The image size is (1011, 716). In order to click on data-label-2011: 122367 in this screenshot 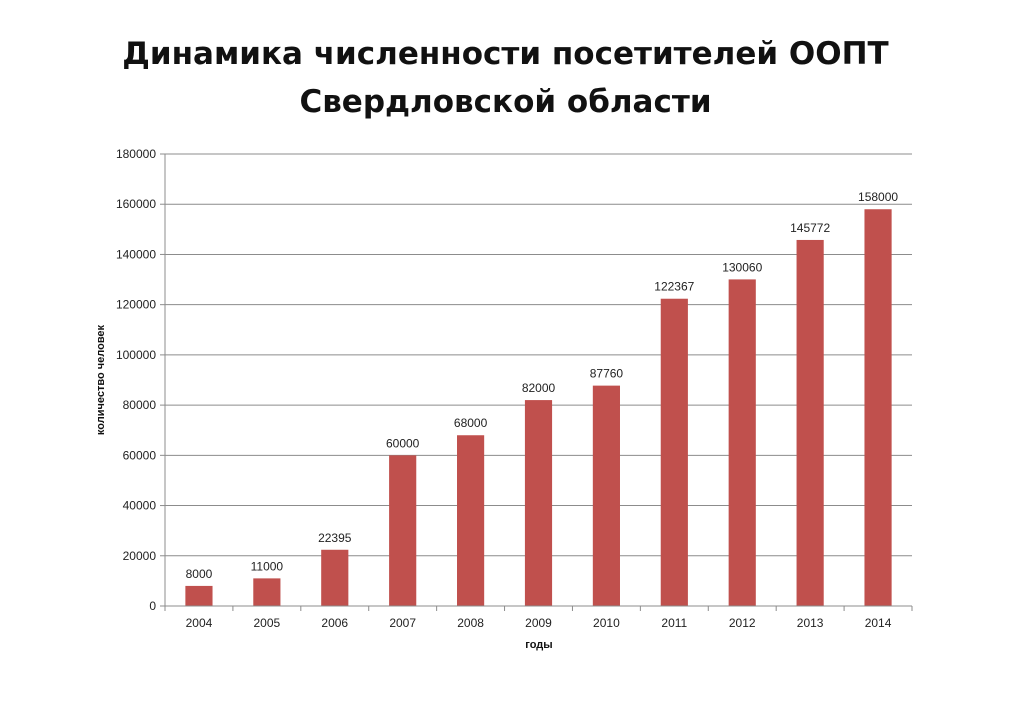, I will do `click(674, 287)`.